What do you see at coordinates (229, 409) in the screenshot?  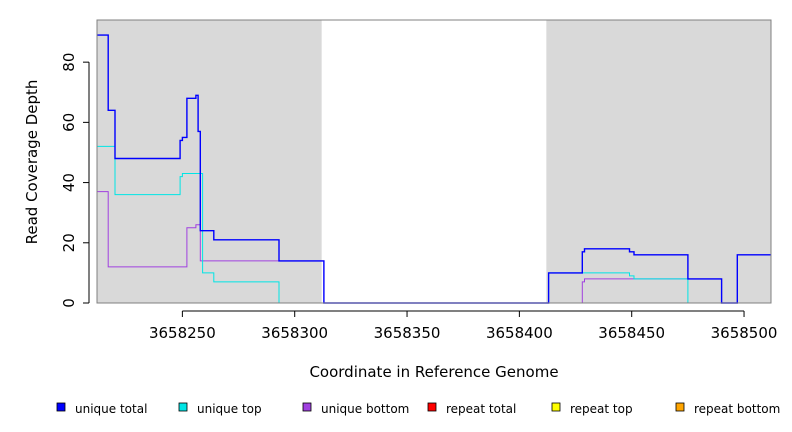 I see `legend-label: unique top` at bounding box center [229, 409].